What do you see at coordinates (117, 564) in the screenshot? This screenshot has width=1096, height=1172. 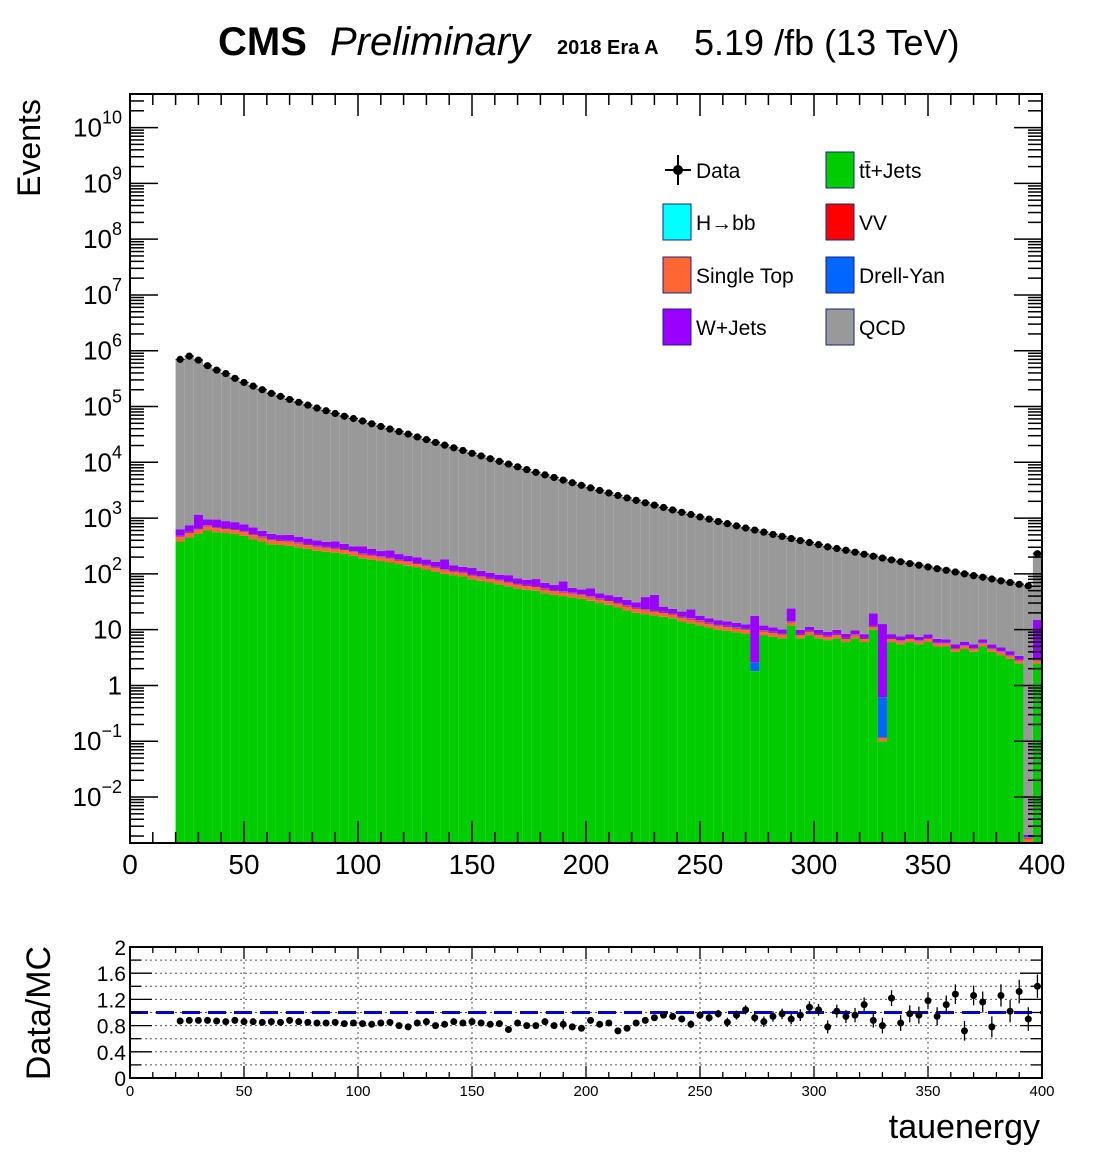 I see `y-tick-exp: 2` at bounding box center [117, 564].